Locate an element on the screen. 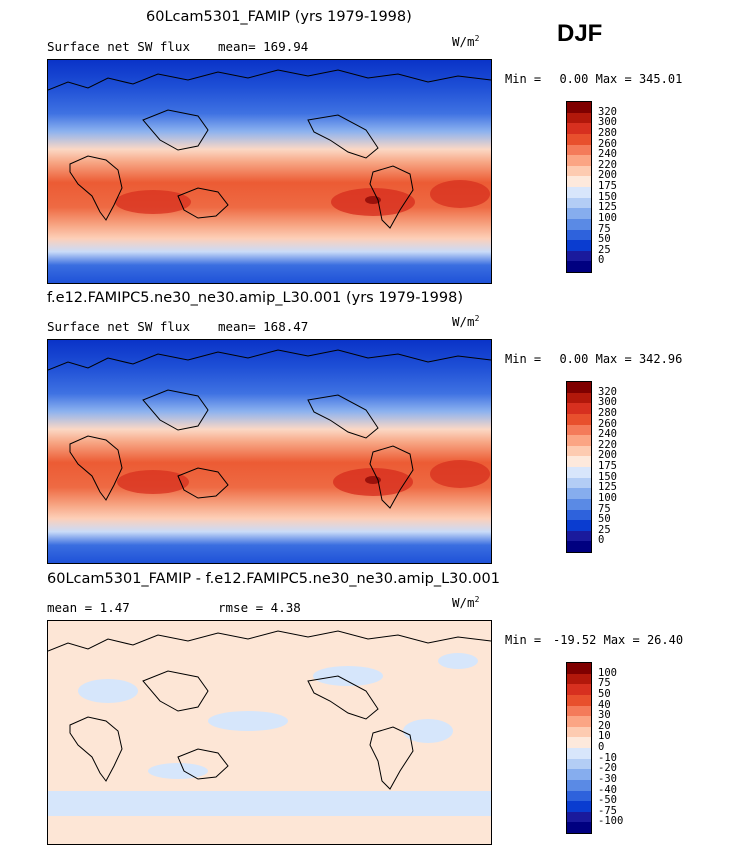 Image resolution: width=733 pixels, height=852 pixels. panel2-colorbar is located at coordinates (579, 467).